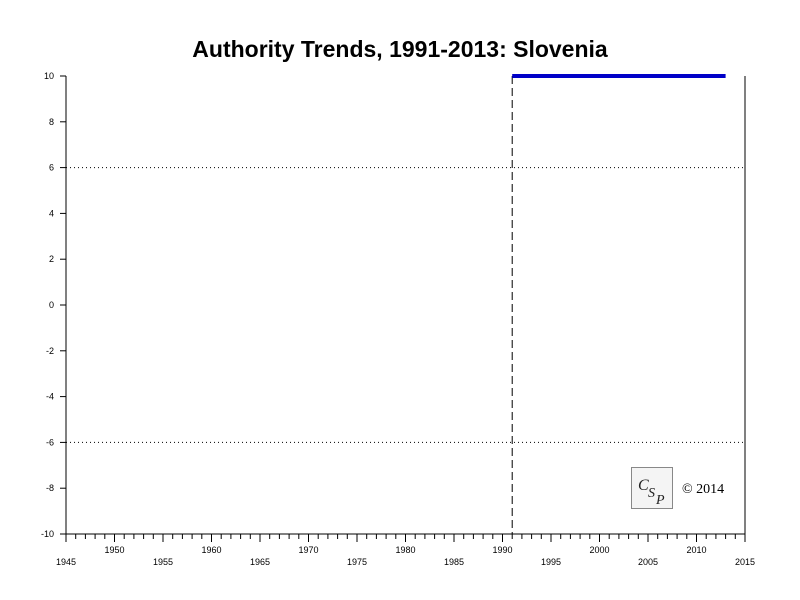 The height and width of the screenshot is (600, 800). I want to click on chart-title: Authority Trends, 1991-2013: Slovenia, so click(400, 49).